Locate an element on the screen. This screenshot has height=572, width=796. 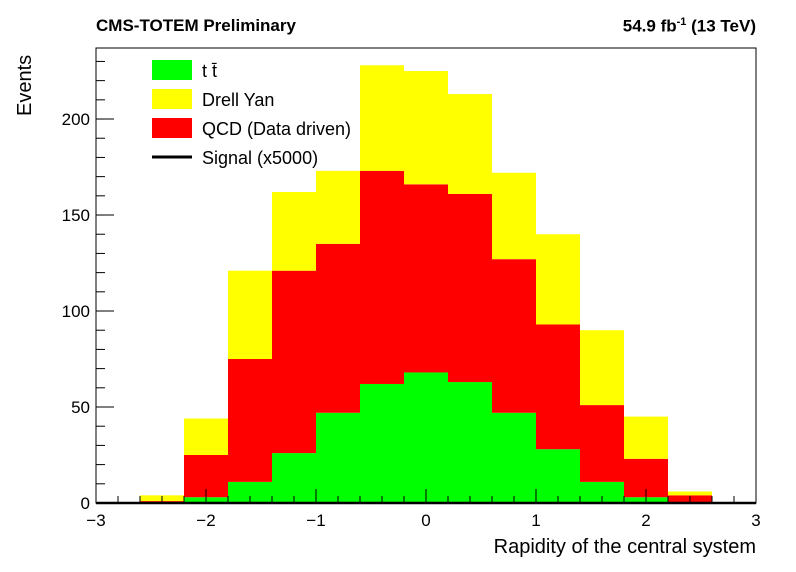
y-tick-label: 200 is located at coordinates (76, 119).